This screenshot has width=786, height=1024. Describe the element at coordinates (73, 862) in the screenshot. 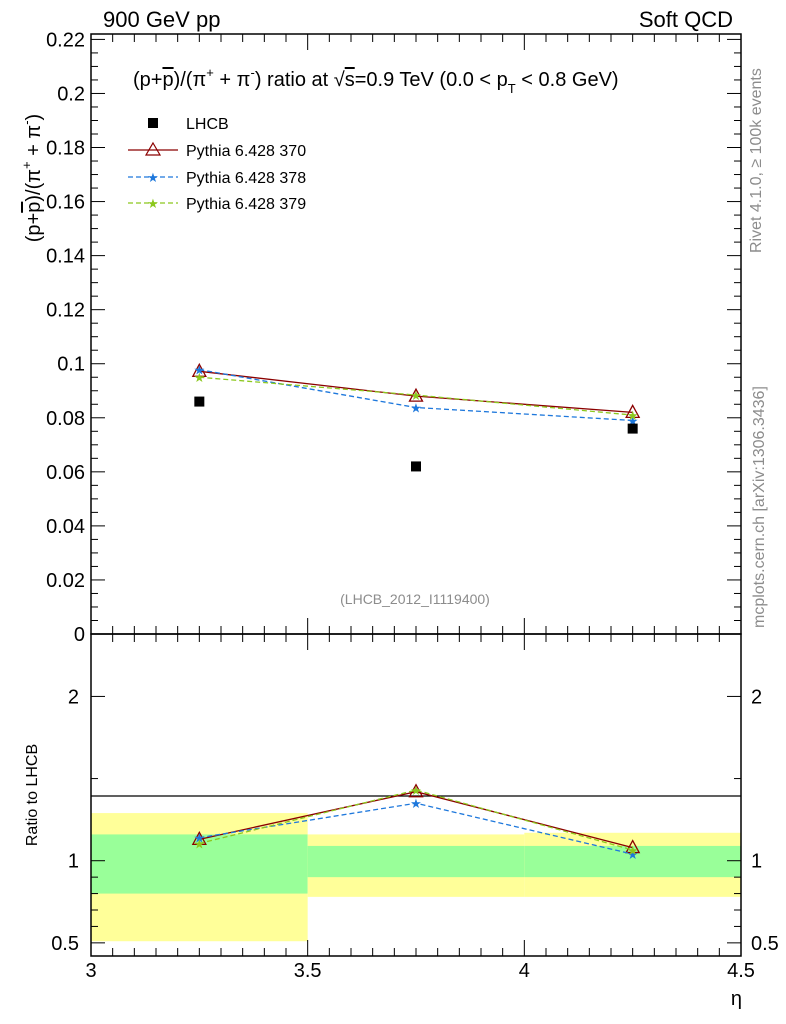

I see `ratio-y-tick-label-left: 1` at that location.